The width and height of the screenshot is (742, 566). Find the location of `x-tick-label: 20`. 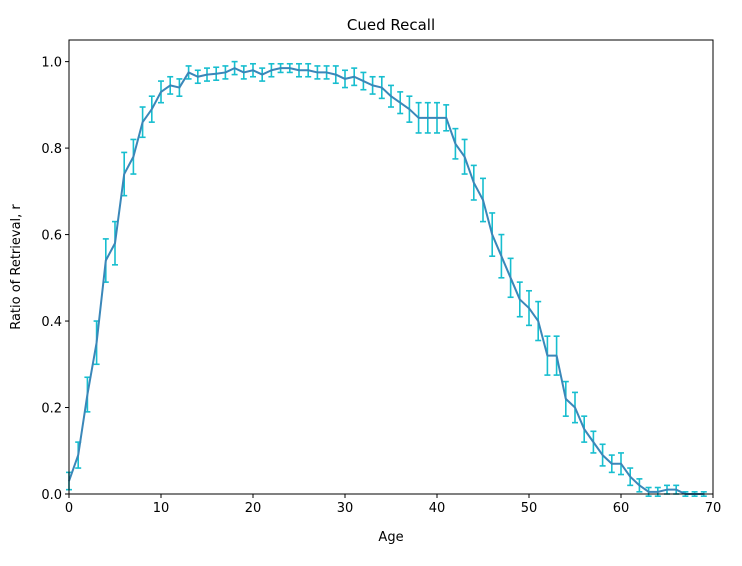

x-tick-label: 20 is located at coordinates (253, 508).